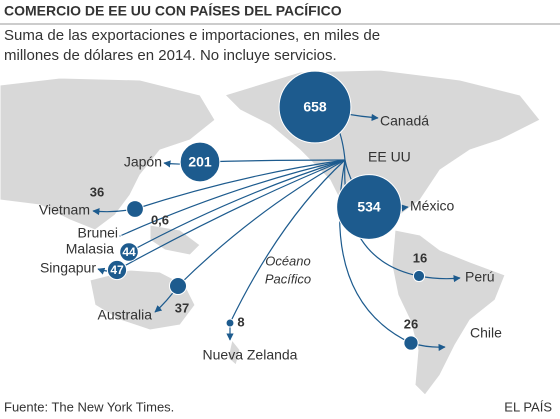 The image size is (560, 419). Describe the element at coordinates (182, 307) in the screenshot. I see `value-label: 37` at that location.